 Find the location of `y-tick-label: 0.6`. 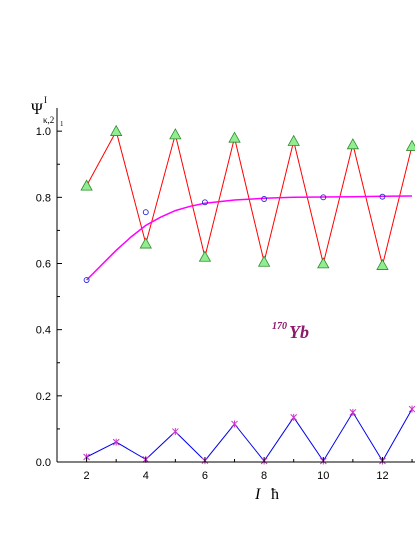

y-tick-label: 0.6 is located at coordinates (43, 264).